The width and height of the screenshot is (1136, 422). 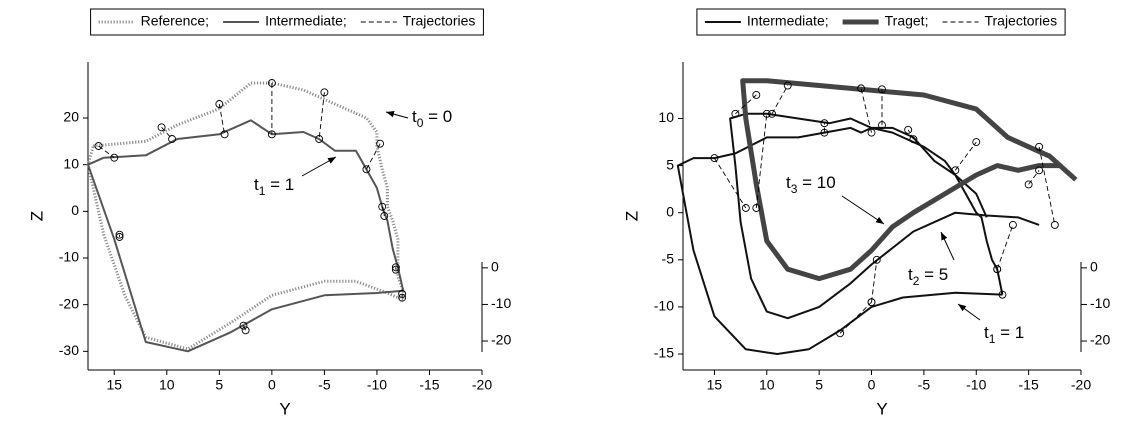 What do you see at coordinates (881, 408) in the screenshot?
I see `x-axis-label: Y` at bounding box center [881, 408].